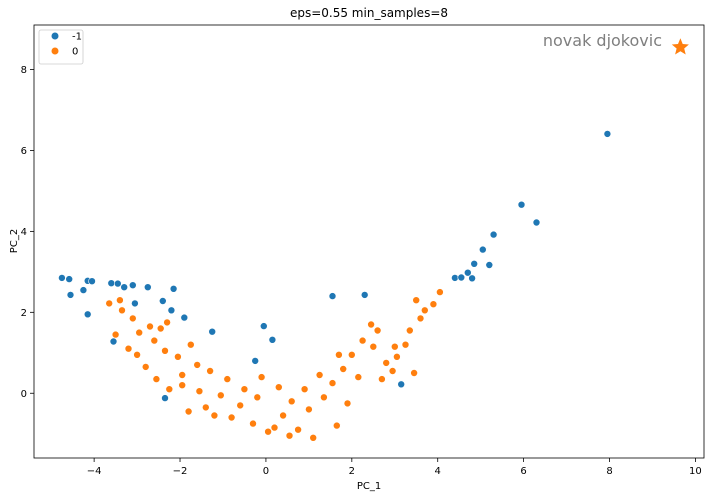 This screenshot has width=712, height=497. I want to click on legend-box, so click(61, 47).